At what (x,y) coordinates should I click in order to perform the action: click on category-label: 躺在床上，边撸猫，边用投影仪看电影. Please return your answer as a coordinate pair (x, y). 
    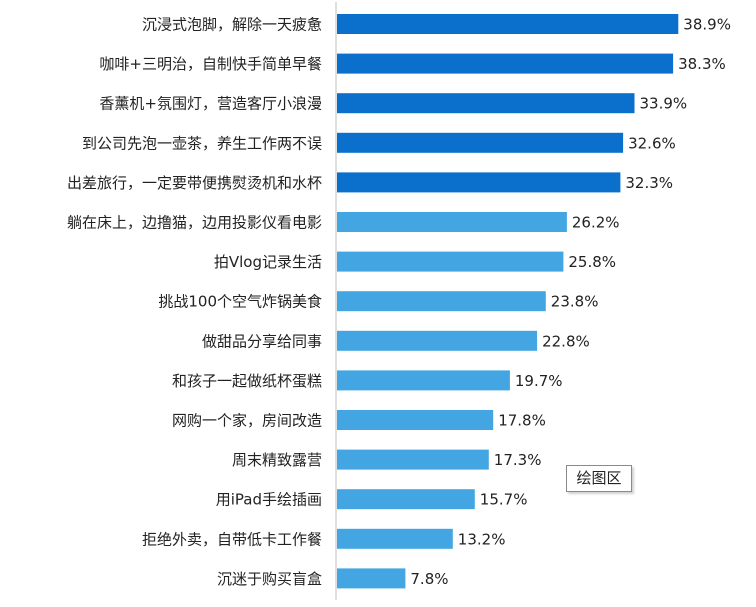
    Looking at the image, I should click on (194, 223).